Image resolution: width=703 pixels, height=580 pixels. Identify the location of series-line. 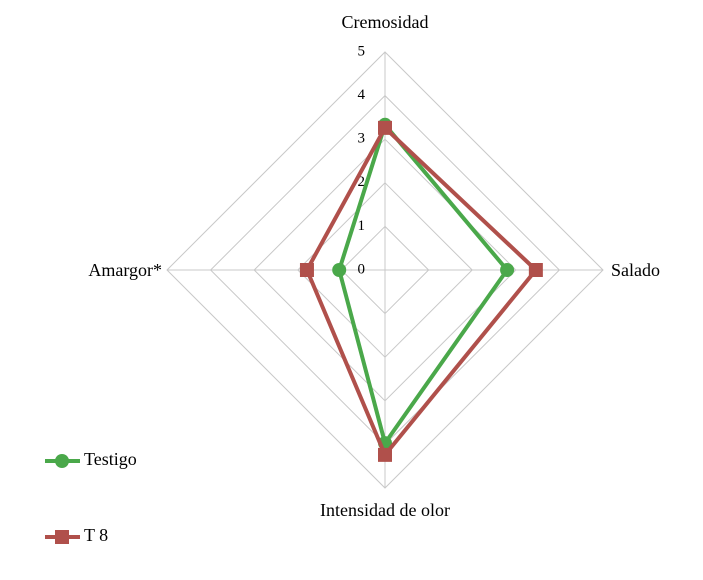
(423, 284).